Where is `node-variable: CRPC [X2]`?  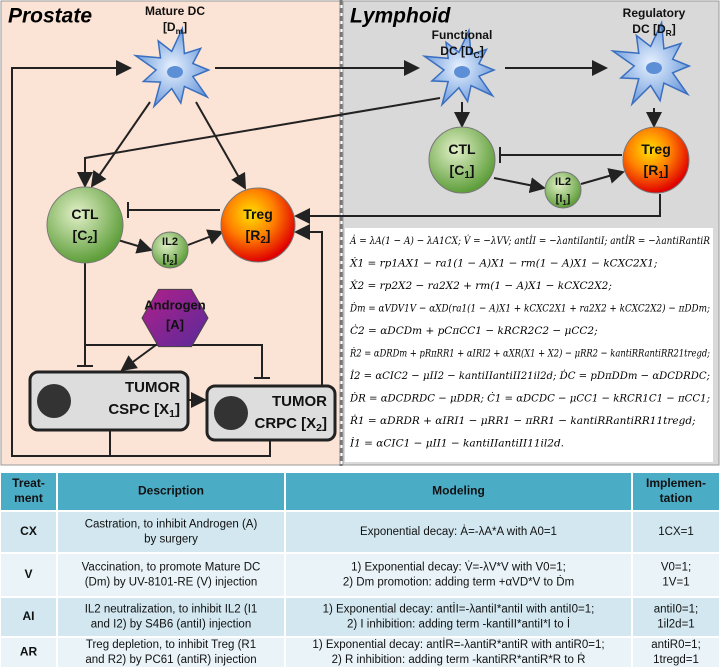
node-variable: CRPC [X2] is located at coordinates (290, 424).